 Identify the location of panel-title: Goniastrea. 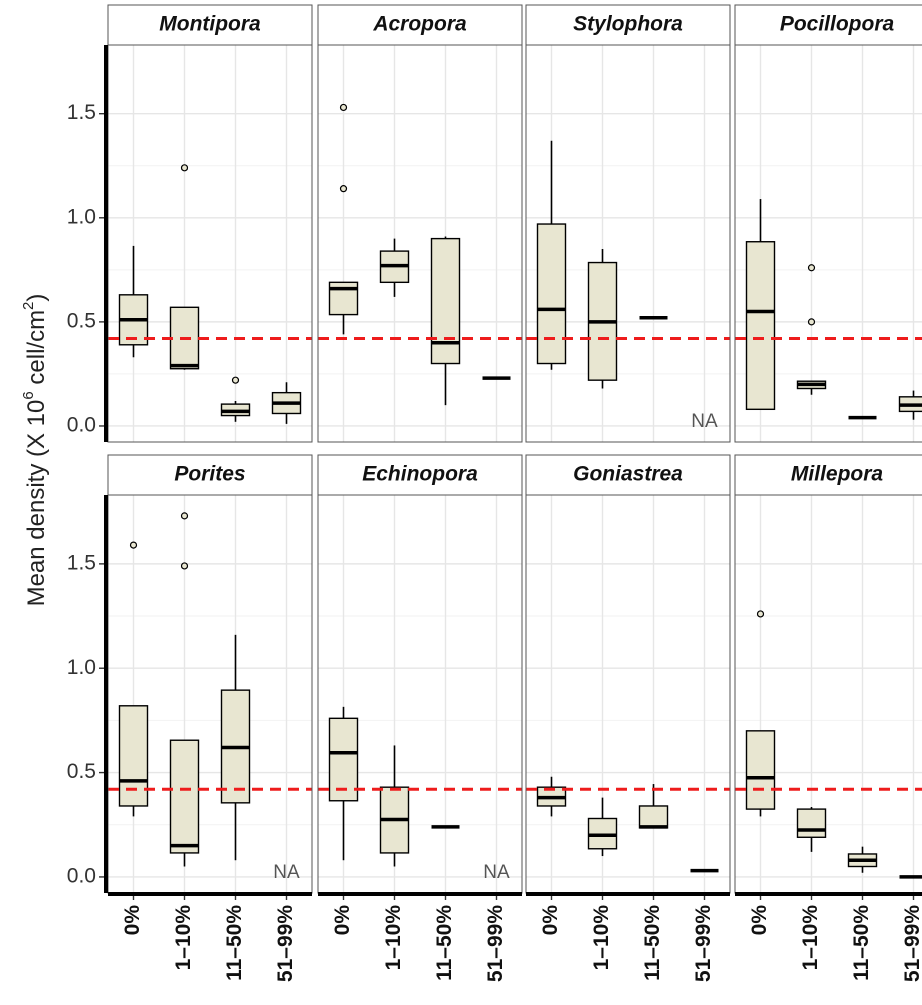
(628, 474).